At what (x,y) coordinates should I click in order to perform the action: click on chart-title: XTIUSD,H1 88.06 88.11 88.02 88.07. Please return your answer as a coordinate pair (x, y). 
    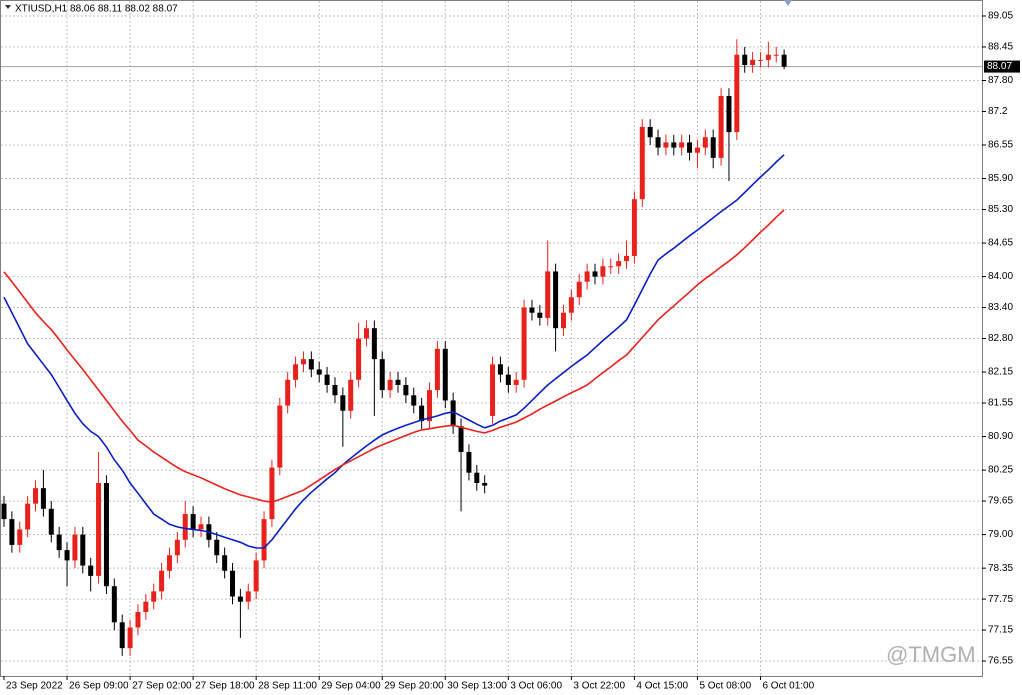
    Looking at the image, I should click on (96, 9).